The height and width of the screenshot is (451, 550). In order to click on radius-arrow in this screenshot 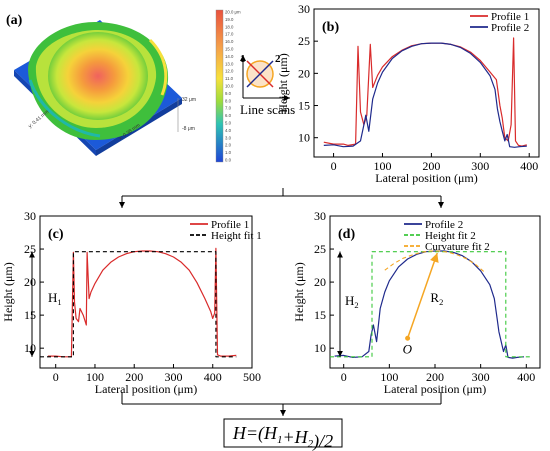, I will do `click(422, 295)`.